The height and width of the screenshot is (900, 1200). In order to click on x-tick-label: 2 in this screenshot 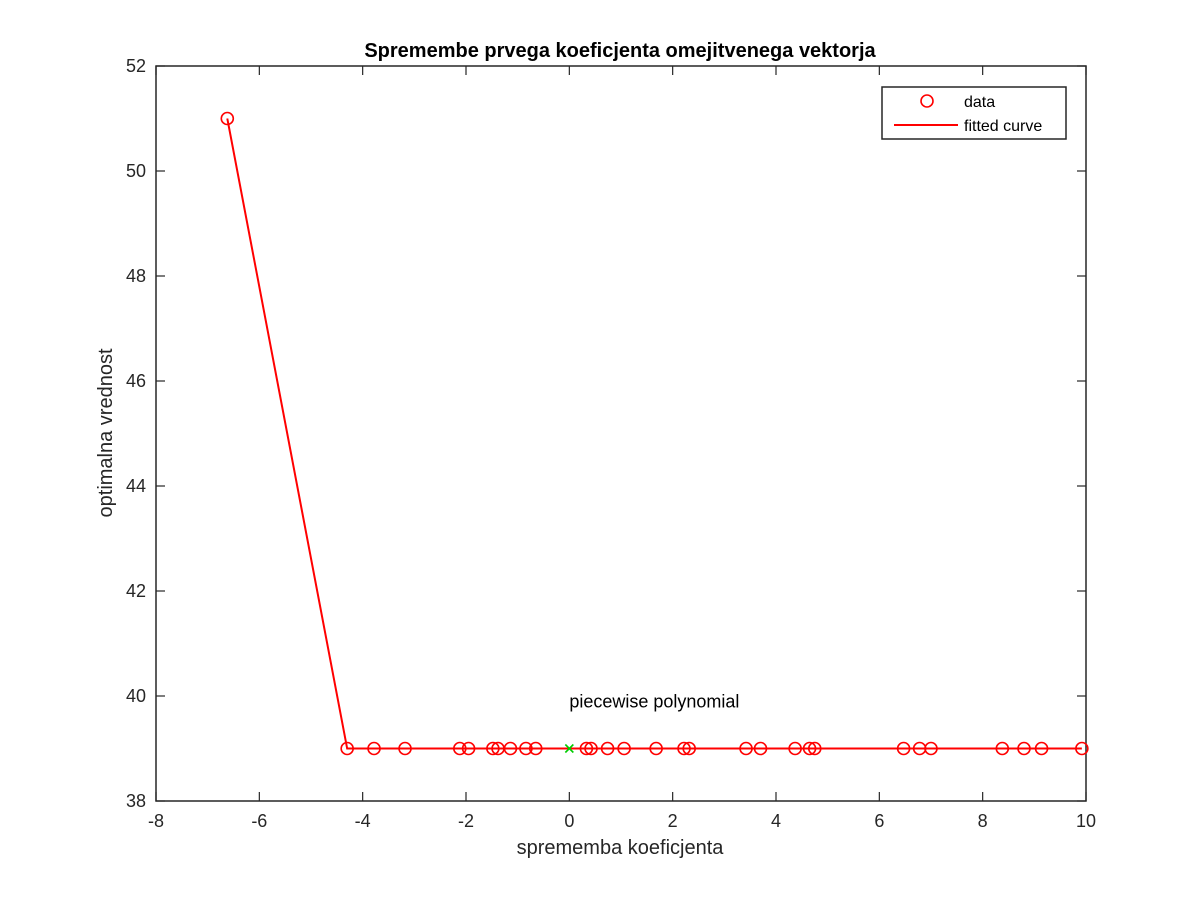, I will do `click(673, 821)`.